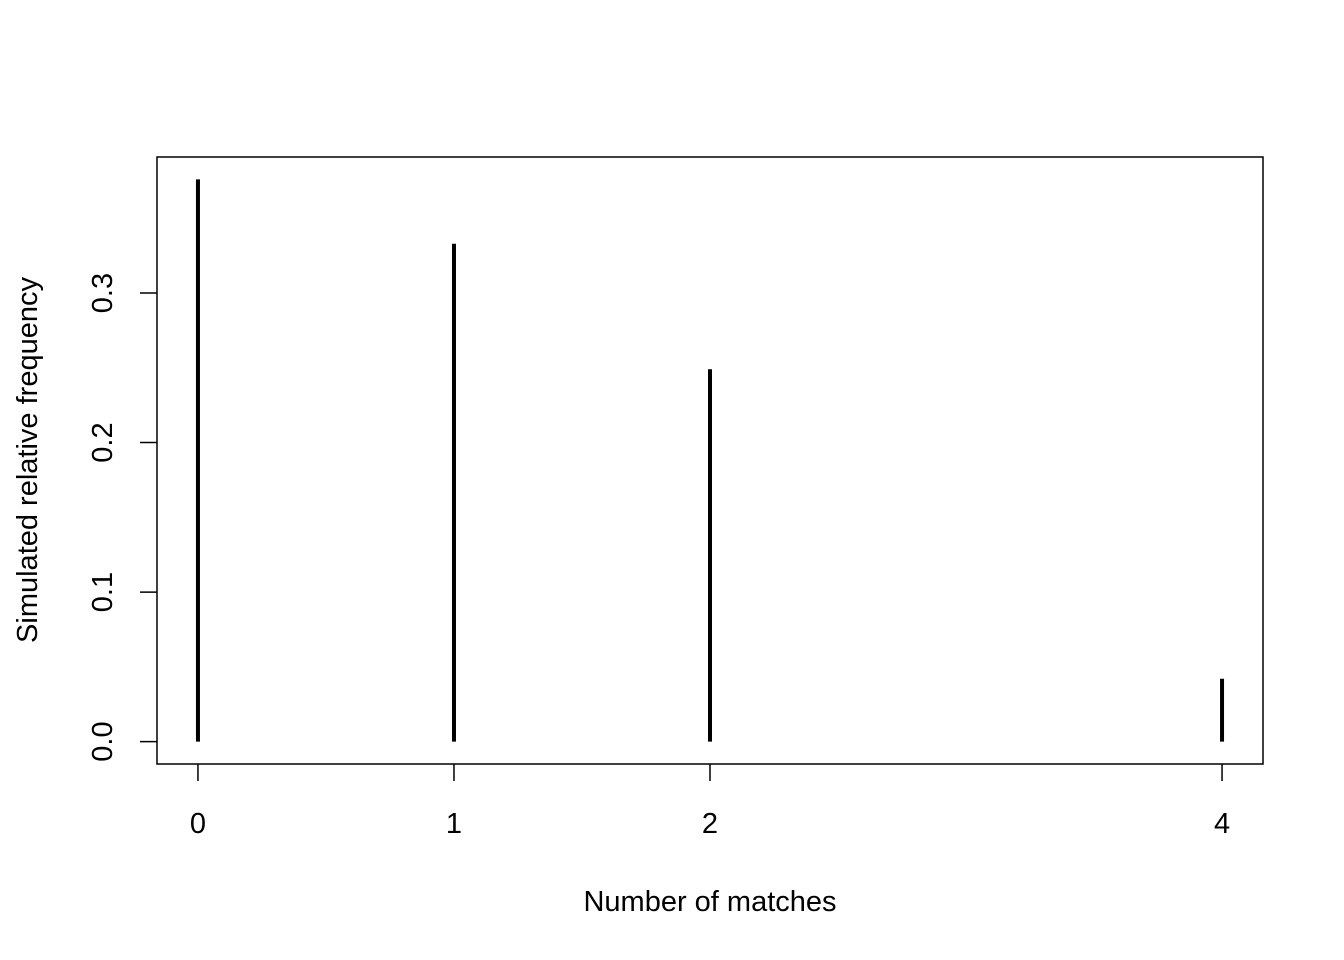 The height and width of the screenshot is (960, 1344). What do you see at coordinates (1222, 824) in the screenshot?
I see `x-tick-label: 4` at bounding box center [1222, 824].